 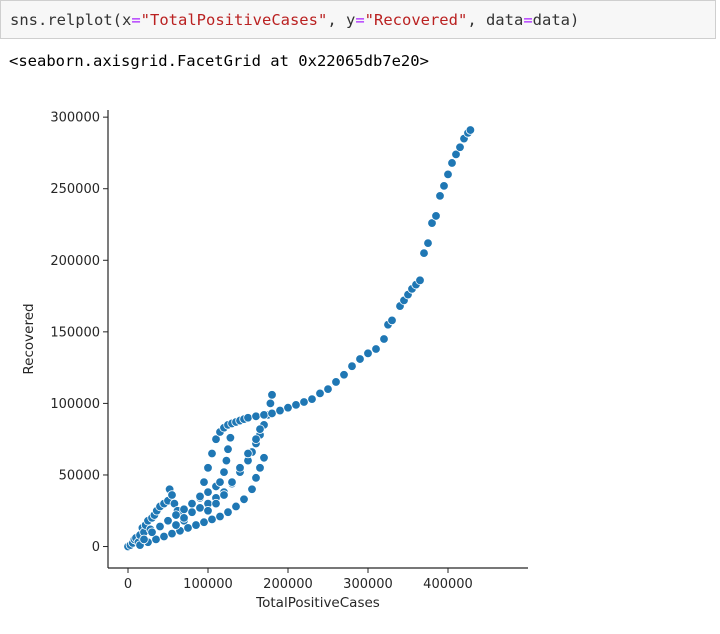 I want to click on x-tick-label: 200000, so click(x=288, y=584).